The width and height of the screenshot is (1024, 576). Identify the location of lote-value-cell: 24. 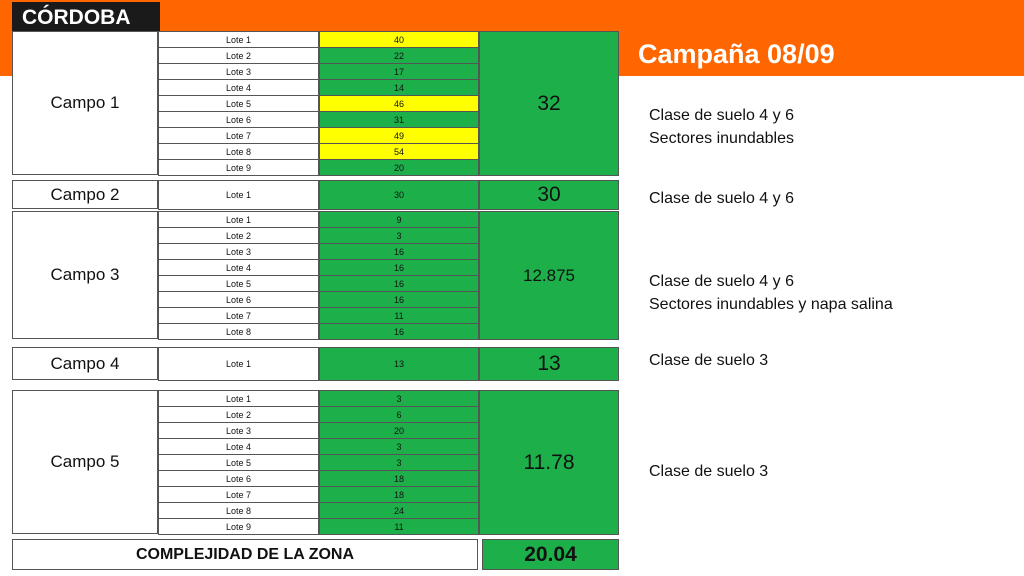
(399, 510).